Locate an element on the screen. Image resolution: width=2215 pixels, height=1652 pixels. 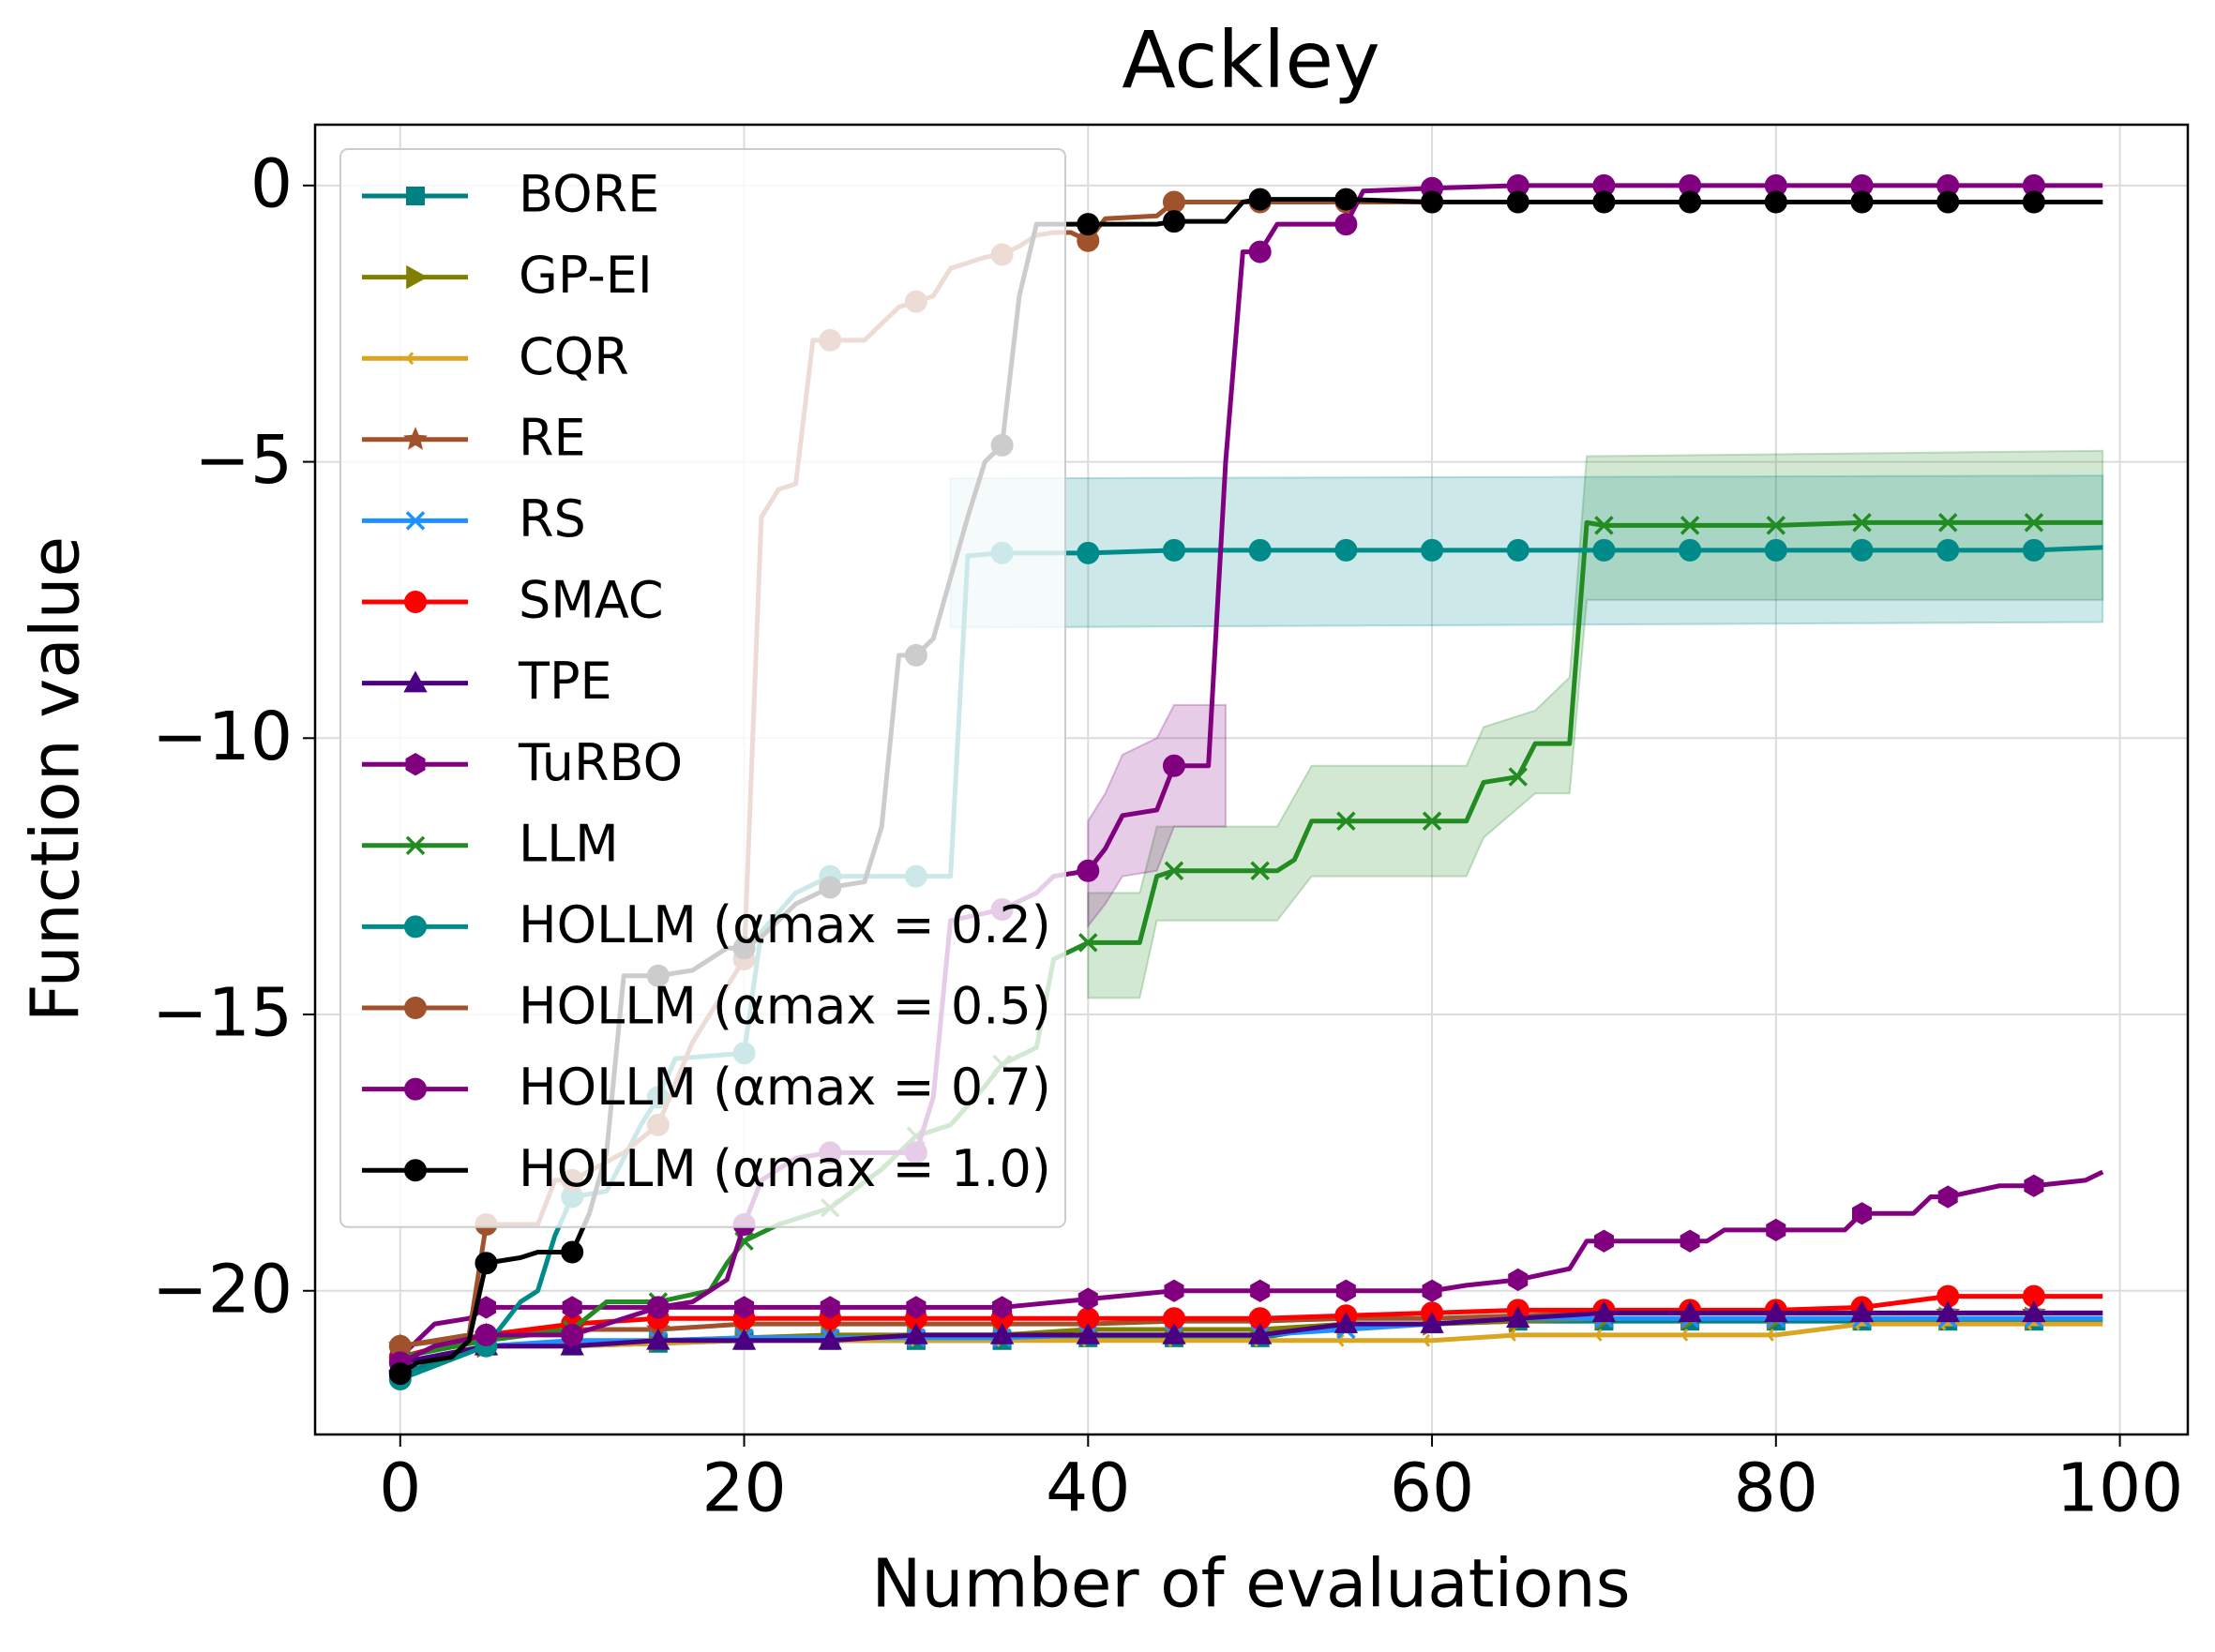
legend-label: HOLLM (αmax = 0.2) is located at coordinates (785, 924).